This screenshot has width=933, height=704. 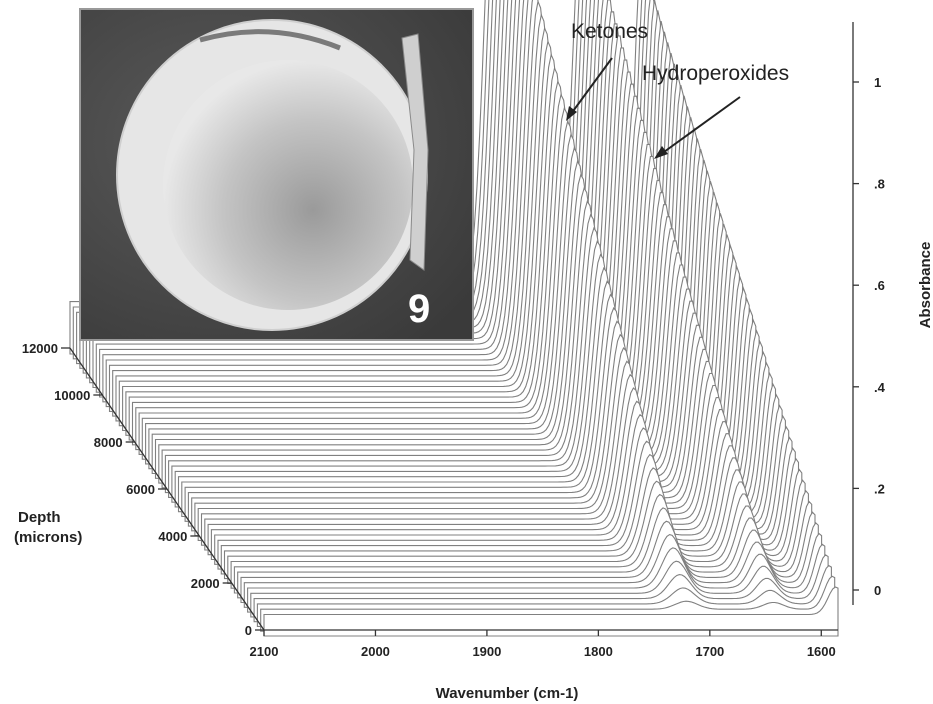 I want to click on annotation-hydroperoxides: Hydroperoxides, so click(x=715, y=73).